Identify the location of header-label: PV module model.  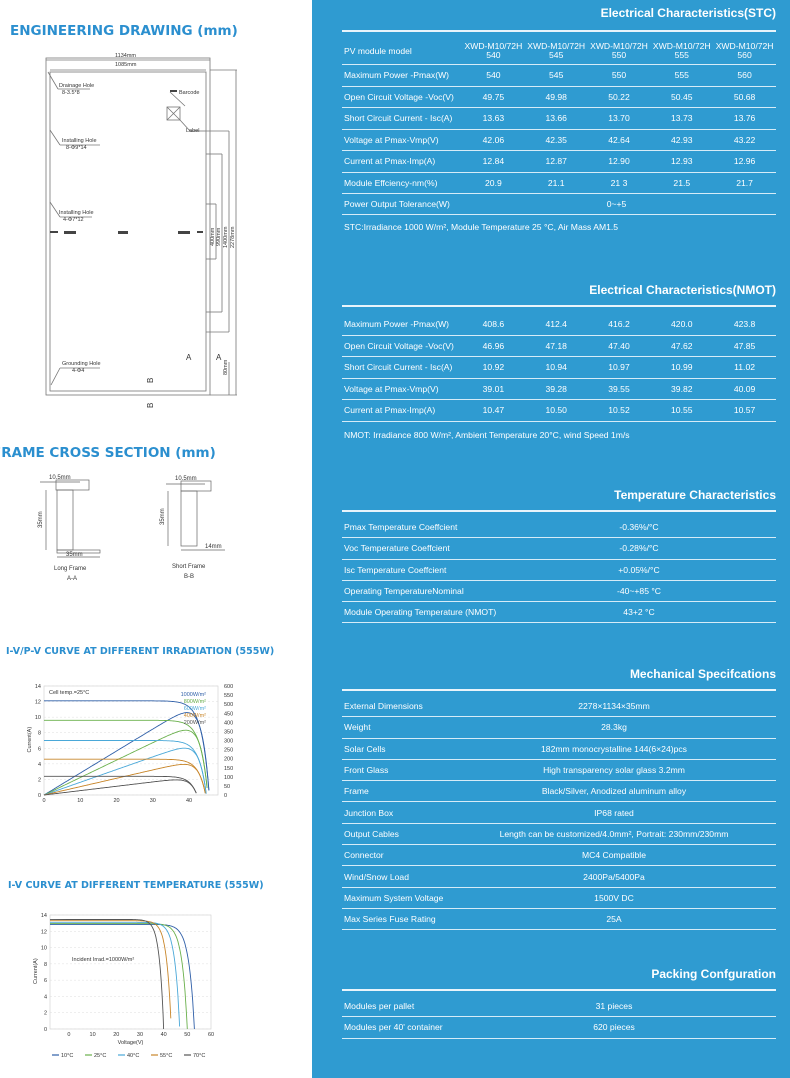
(378, 51).